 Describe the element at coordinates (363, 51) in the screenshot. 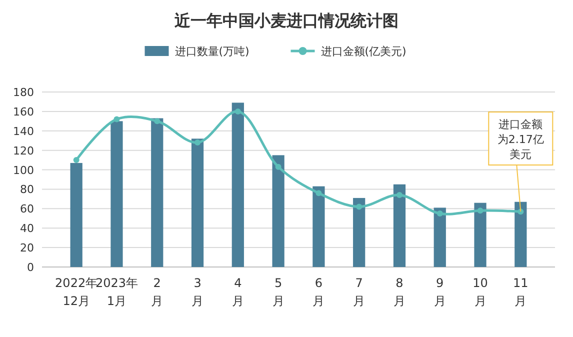

I see `legend-label: 进口金额(亿美元)` at that location.